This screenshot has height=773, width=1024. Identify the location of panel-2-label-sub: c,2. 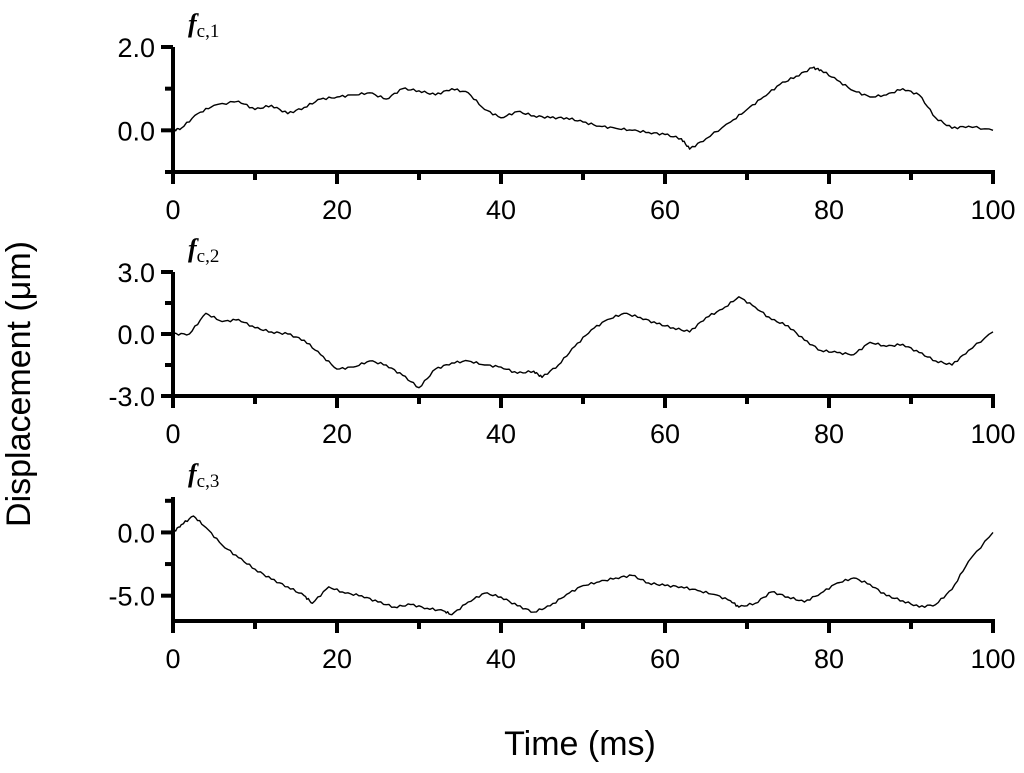
(208, 256).